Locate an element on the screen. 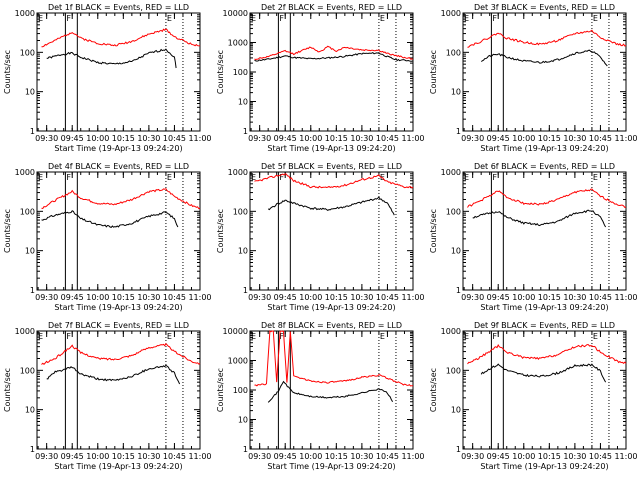  chart-title: Det 9f BLACK = Events, RED = LLD is located at coordinates (544, 325).